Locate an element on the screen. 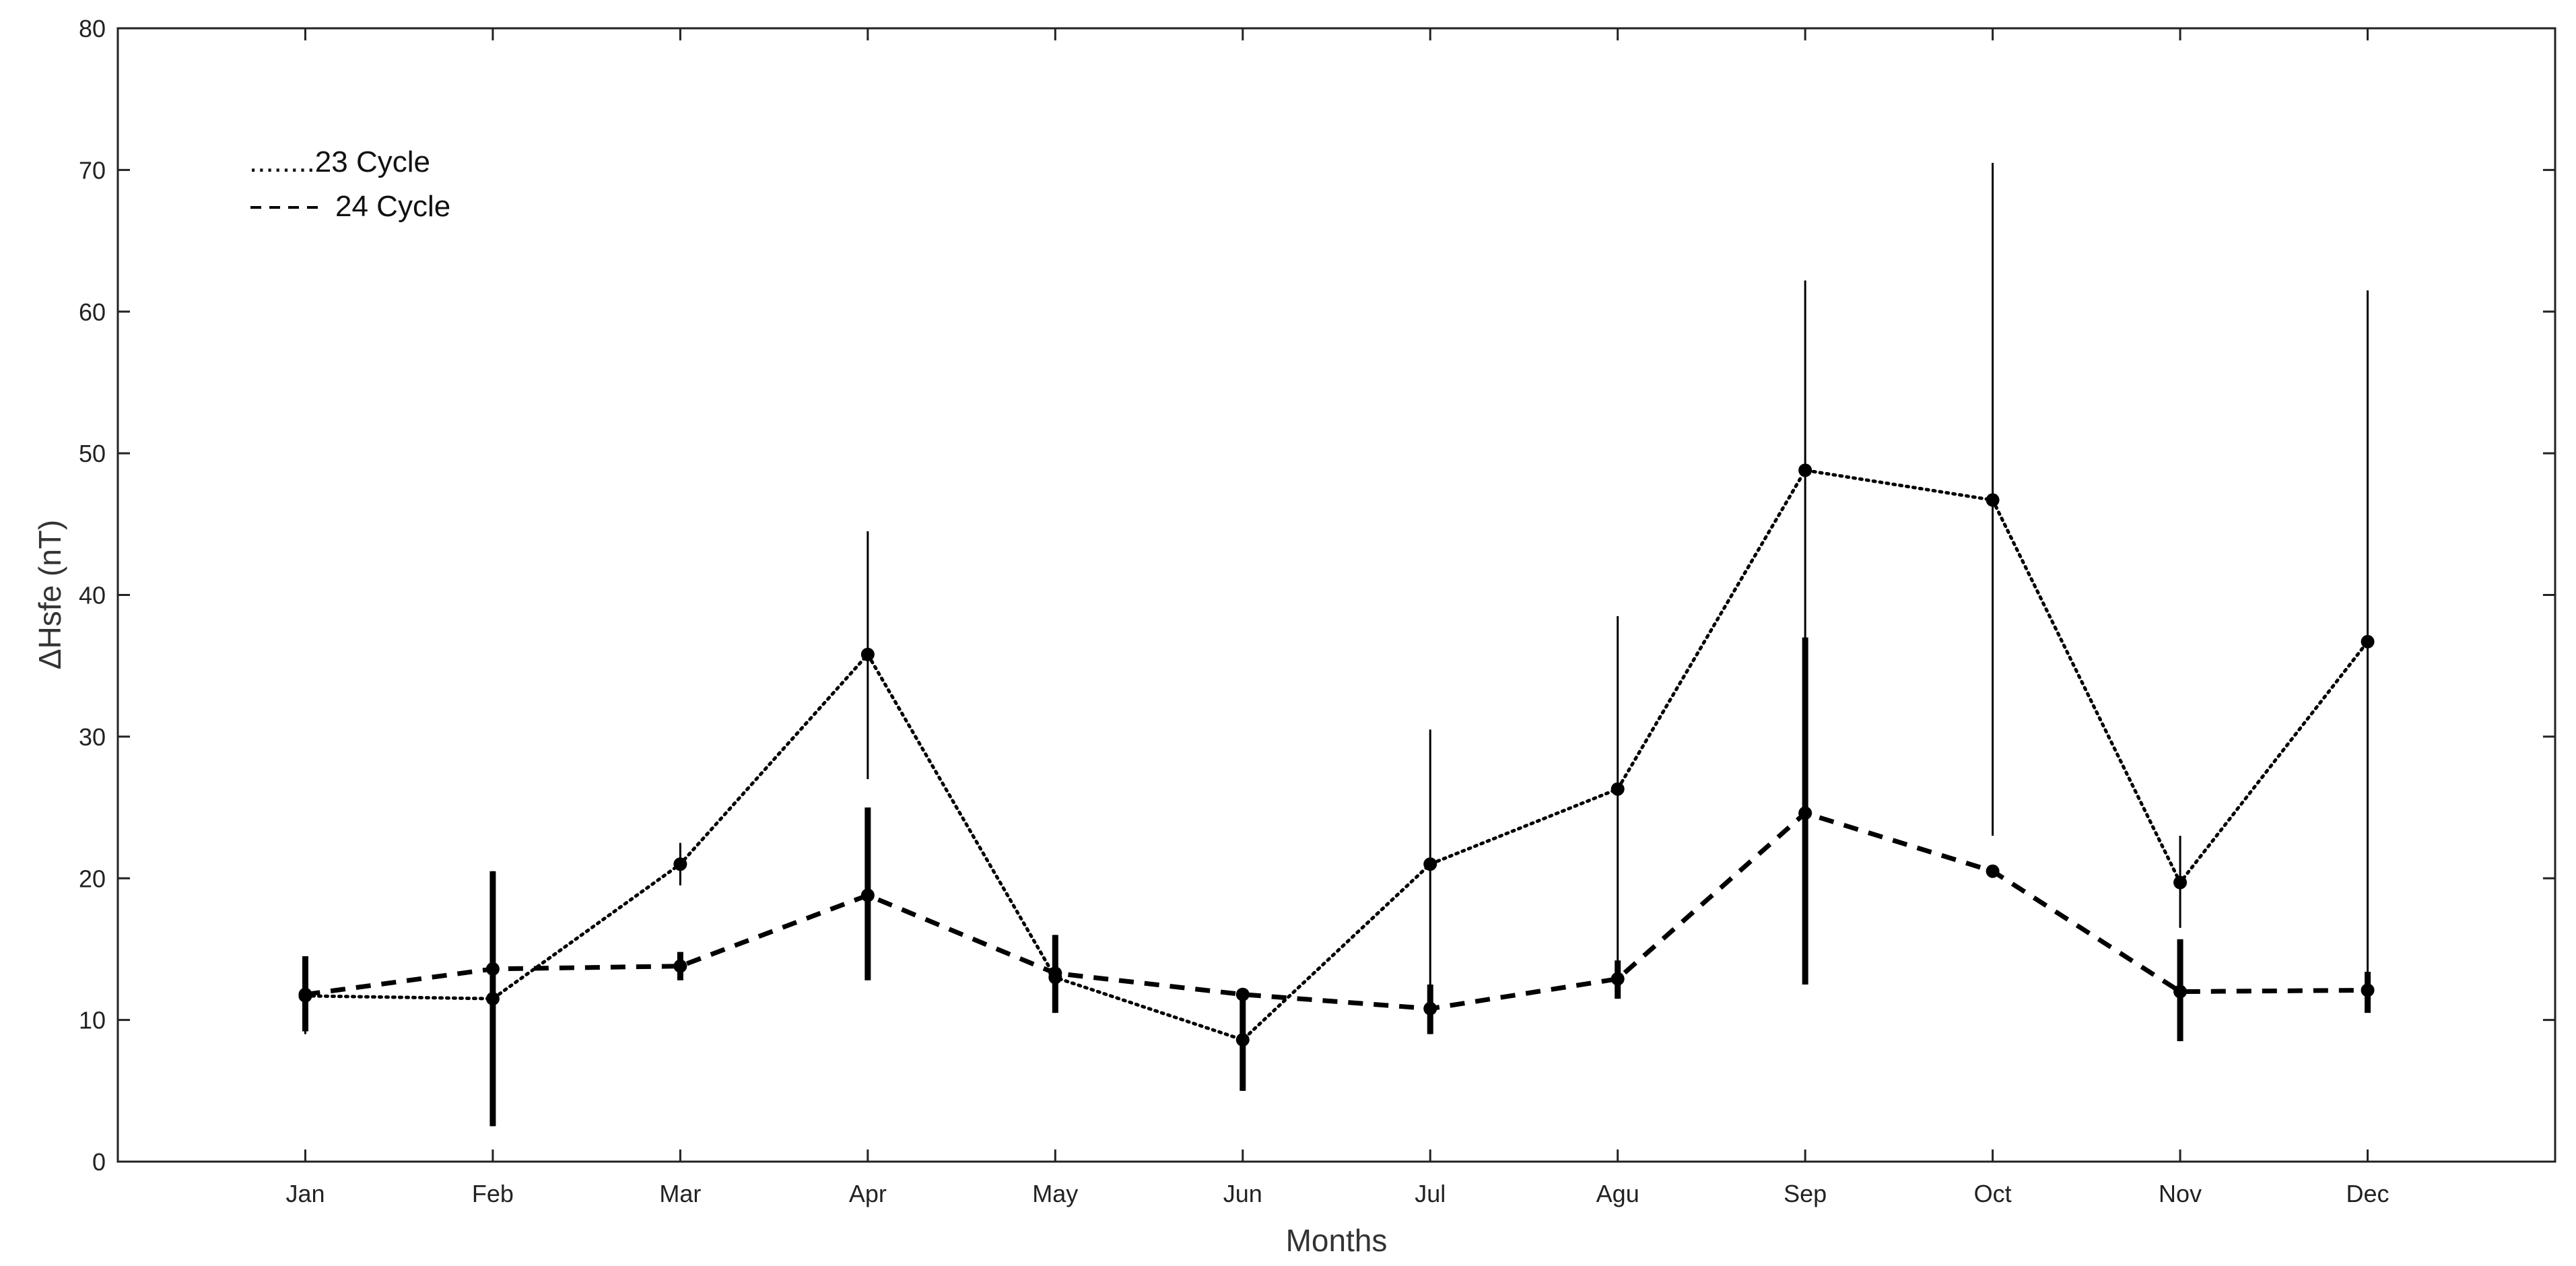  y-tick-label: 60 is located at coordinates (92, 312).